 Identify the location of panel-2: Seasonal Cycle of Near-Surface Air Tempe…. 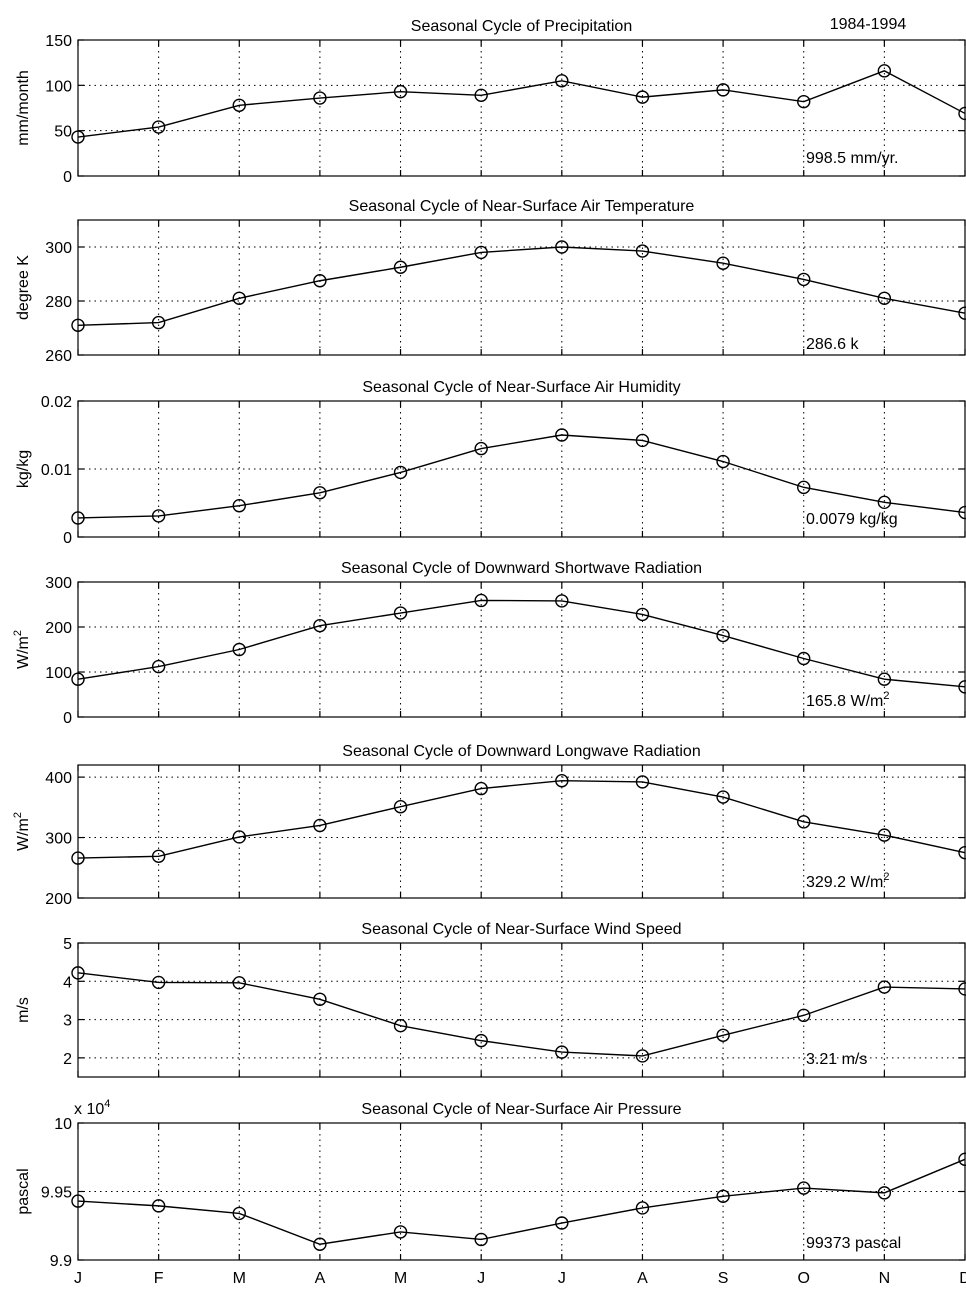
(490, 281).